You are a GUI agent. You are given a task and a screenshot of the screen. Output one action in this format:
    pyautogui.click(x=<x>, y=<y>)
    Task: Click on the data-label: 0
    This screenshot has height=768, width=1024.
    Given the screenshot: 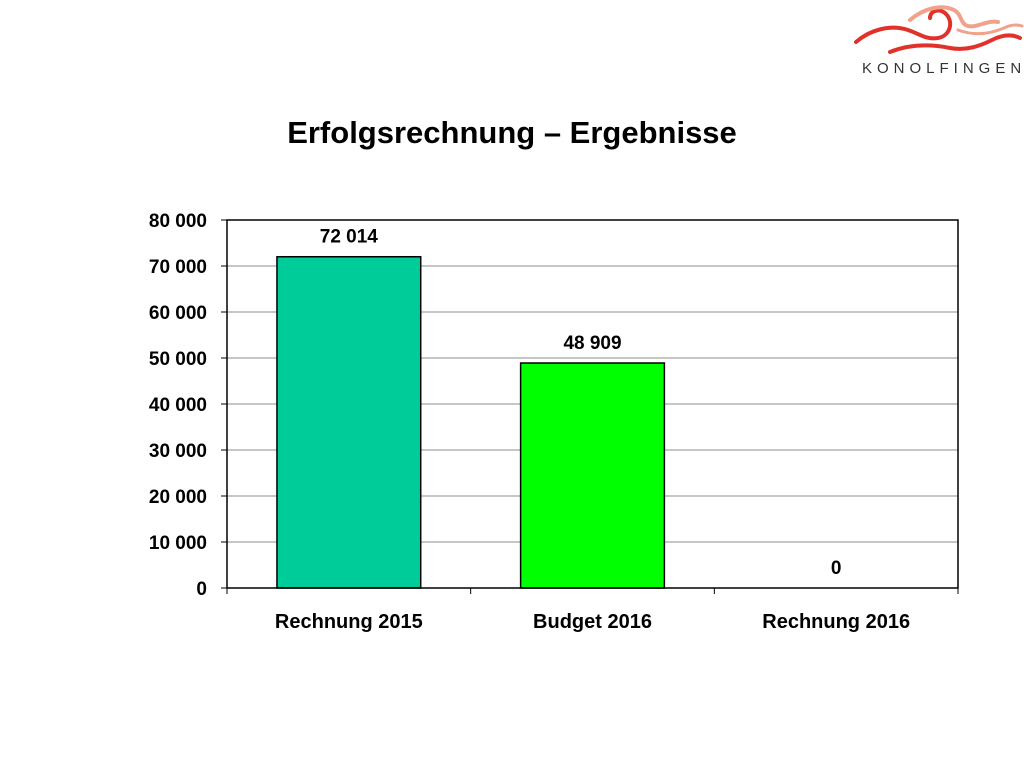 What is the action you would take?
    pyautogui.click(x=836, y=568)
    